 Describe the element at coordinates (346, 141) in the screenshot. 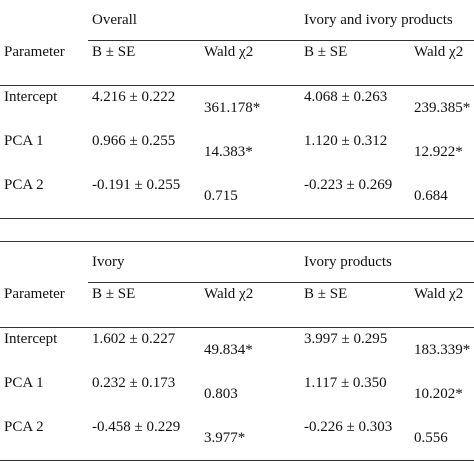

I see `cell: 1.120 ± 0.312` at that location.